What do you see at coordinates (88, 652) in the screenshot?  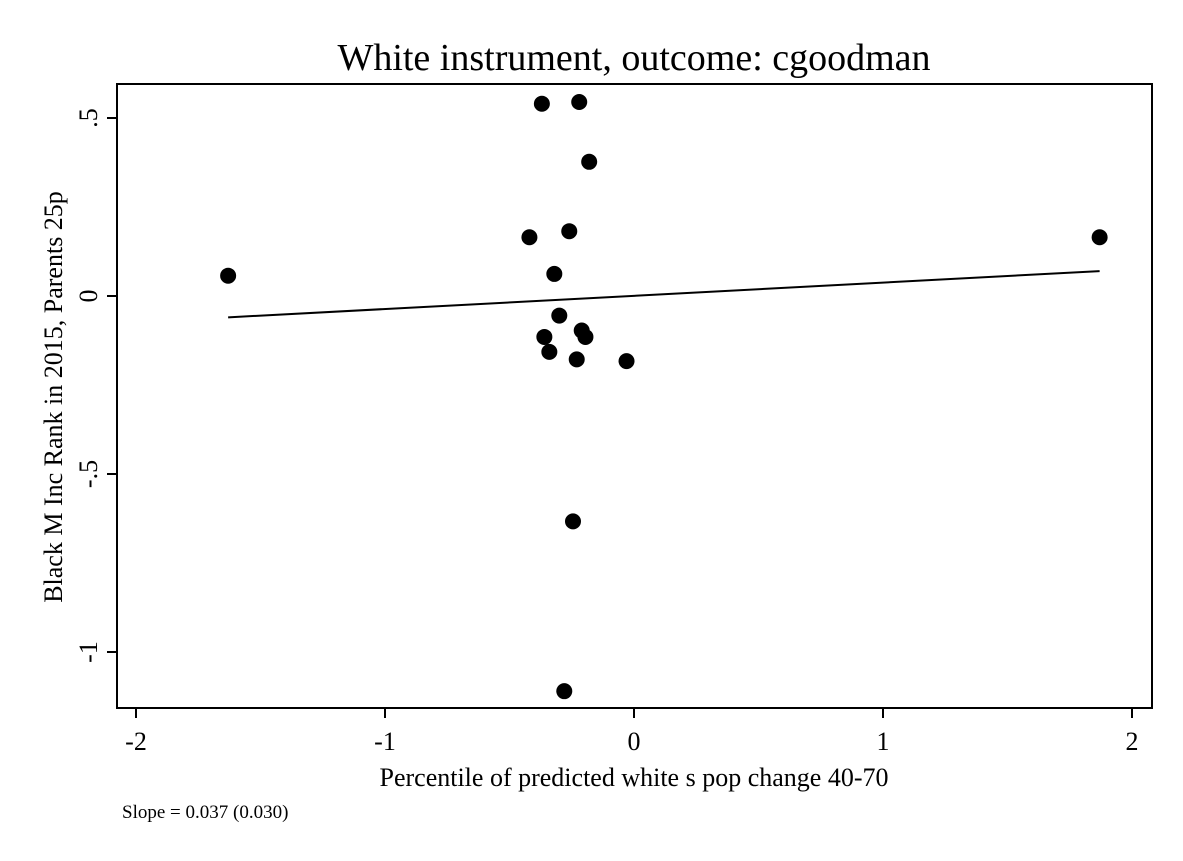 I see `y-tick-label: -1` at bounding box center [88, 652].